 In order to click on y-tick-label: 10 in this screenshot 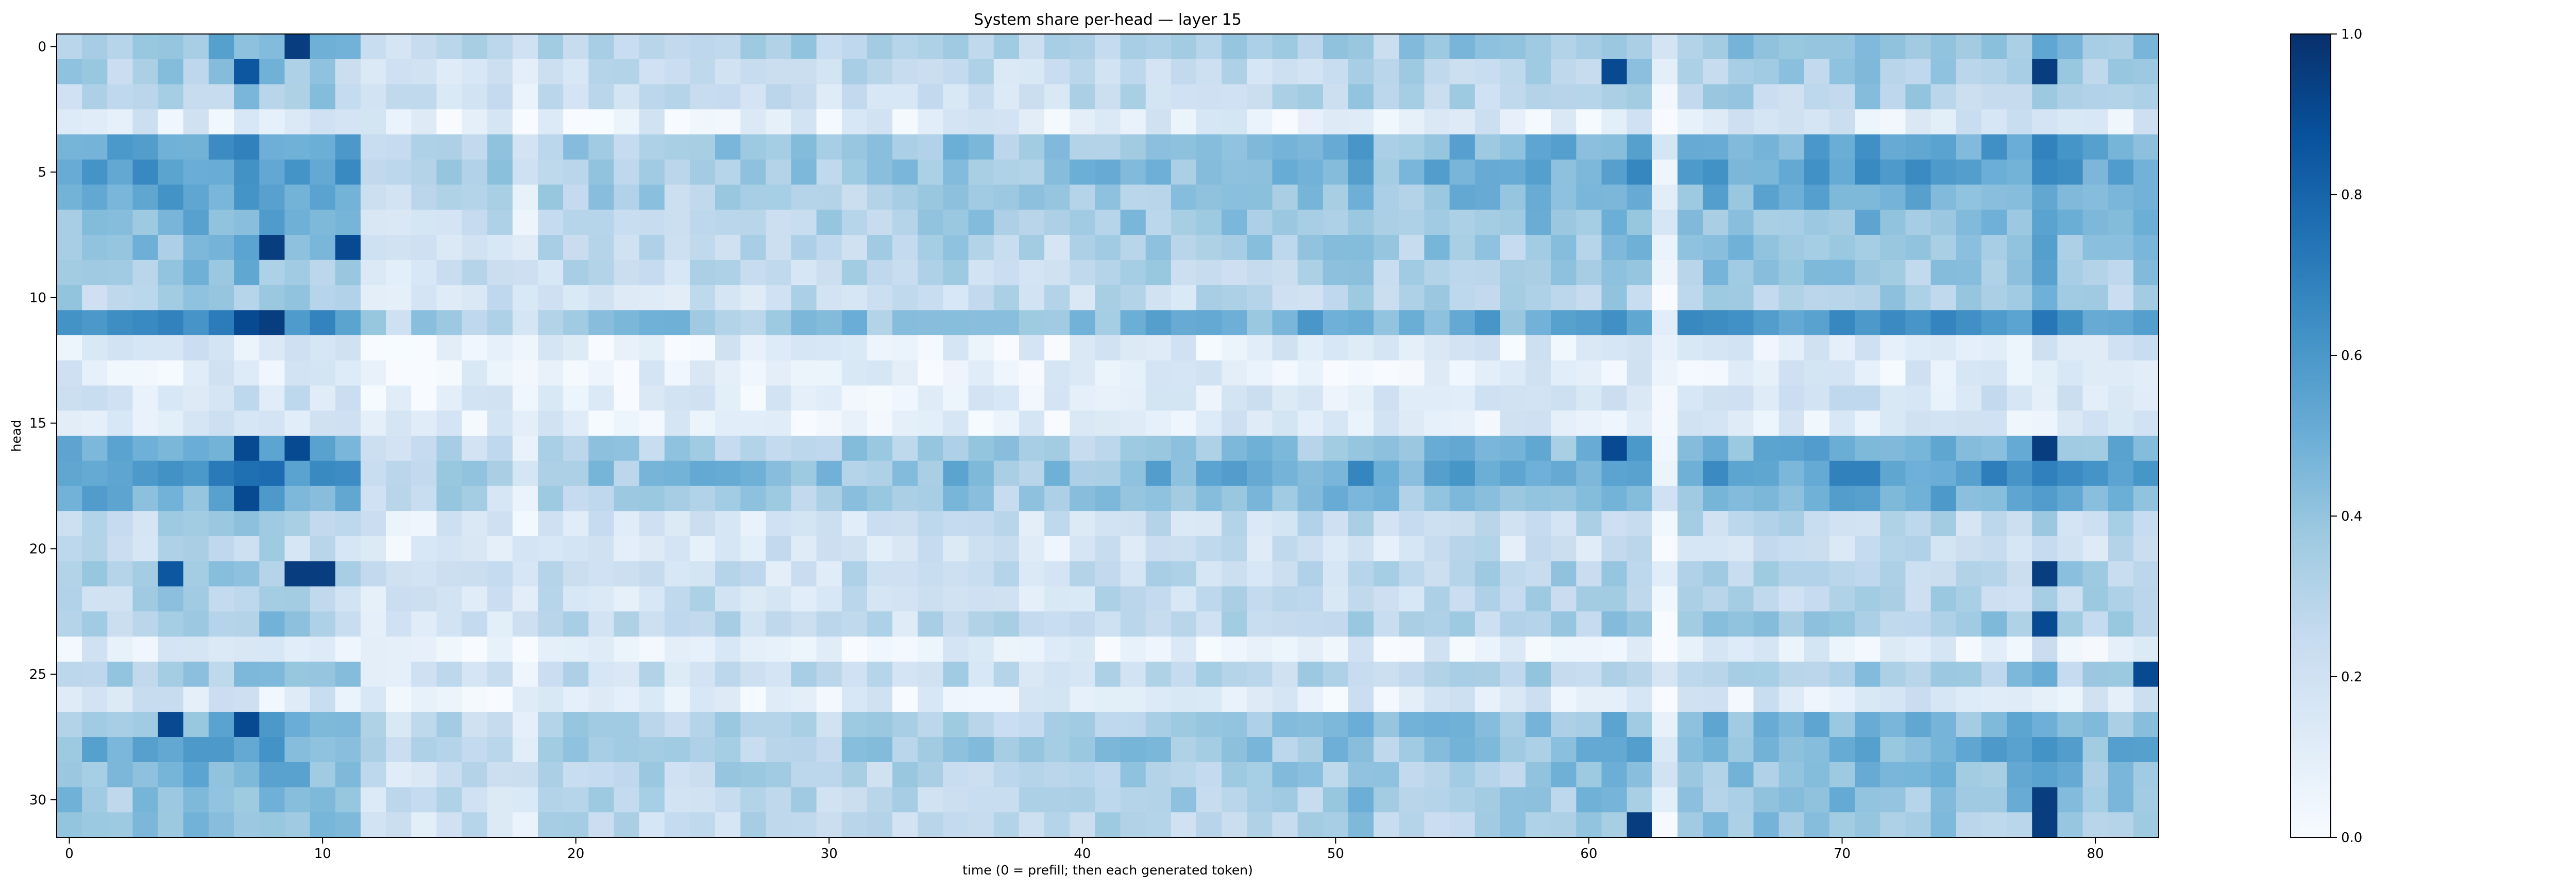, I will do `click(37, 298)`.